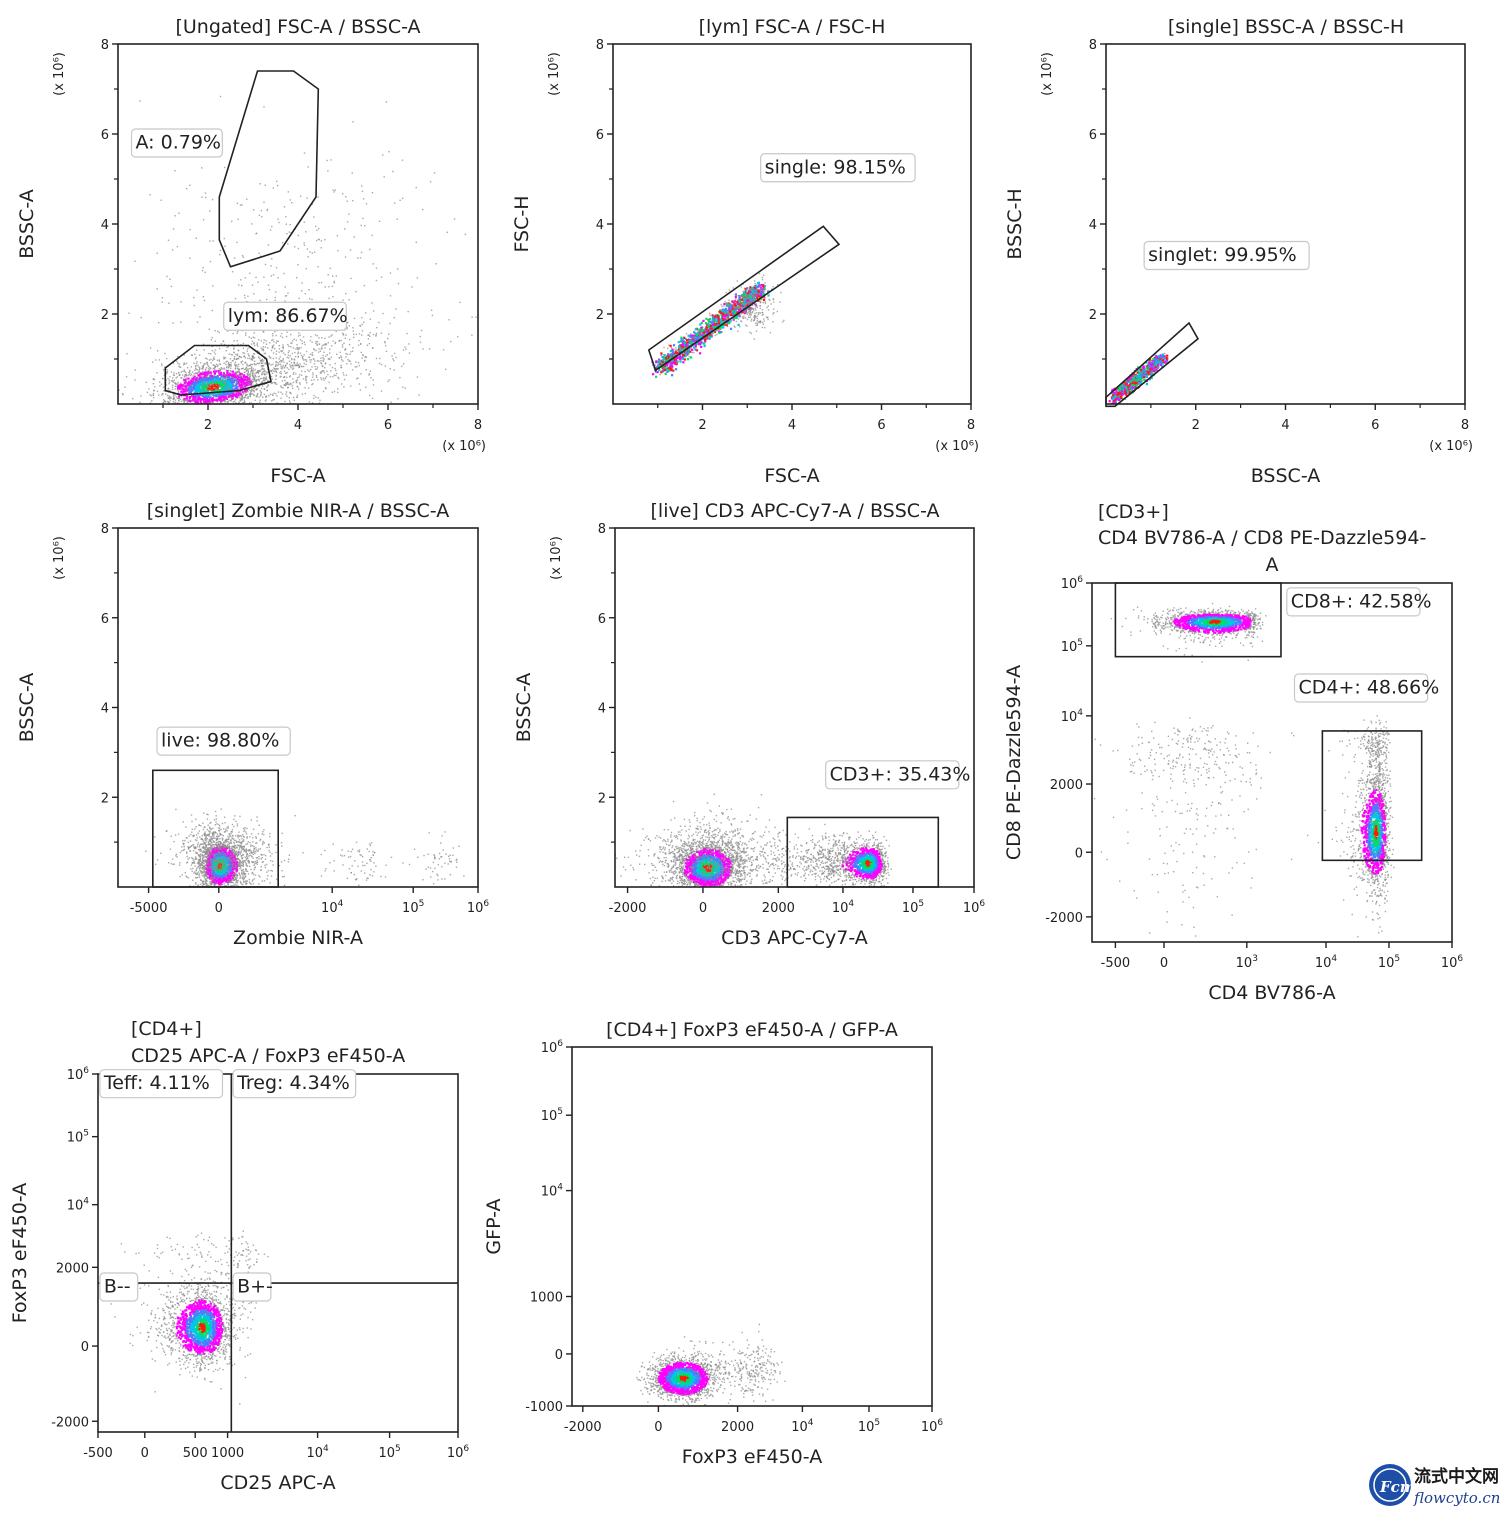 The image size is (1503, 1514). What do you see at coordinates (522, 223) in the screenshot?
I see `y-axis-label: FSC-H` at bounding box center [522, 223].